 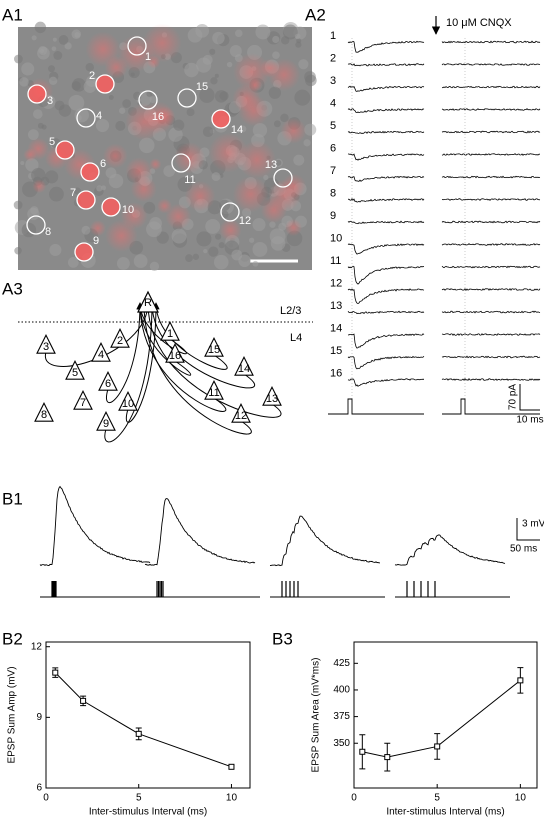 What do you see at coordinates (529, 397) in the screenshot?
I see `scale-bar` at bounding box center [529, 397].